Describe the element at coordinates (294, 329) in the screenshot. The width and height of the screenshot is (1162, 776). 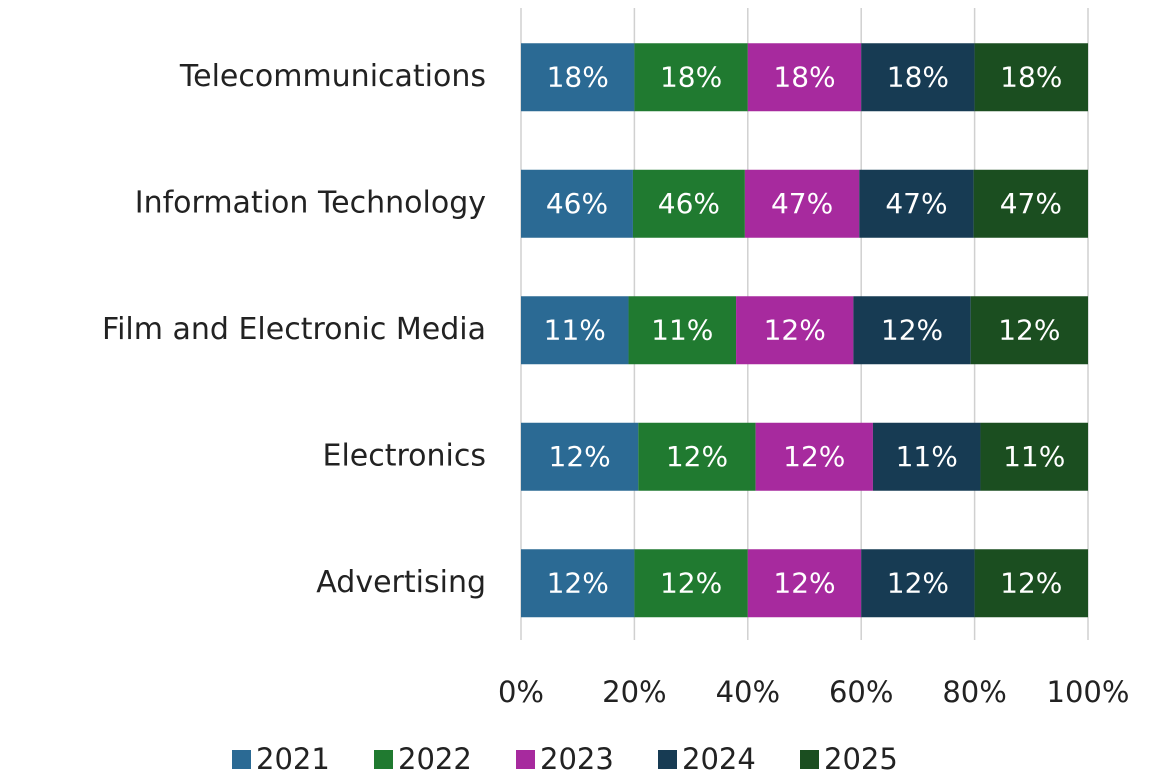
I see `category-label: Film and Electronic Media` at that location.